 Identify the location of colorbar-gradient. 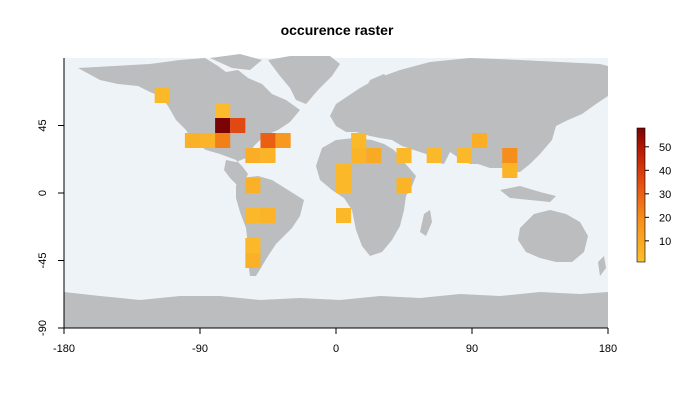
(641, 195).